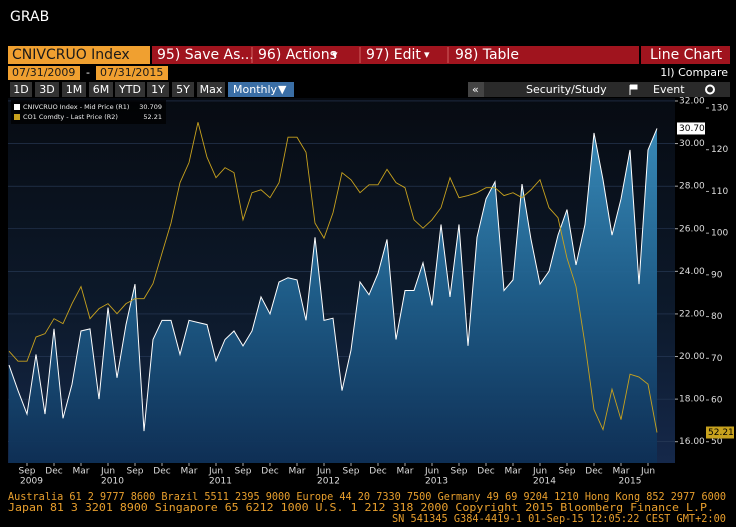  I want to click on period: 1Y, so click(158, 89).